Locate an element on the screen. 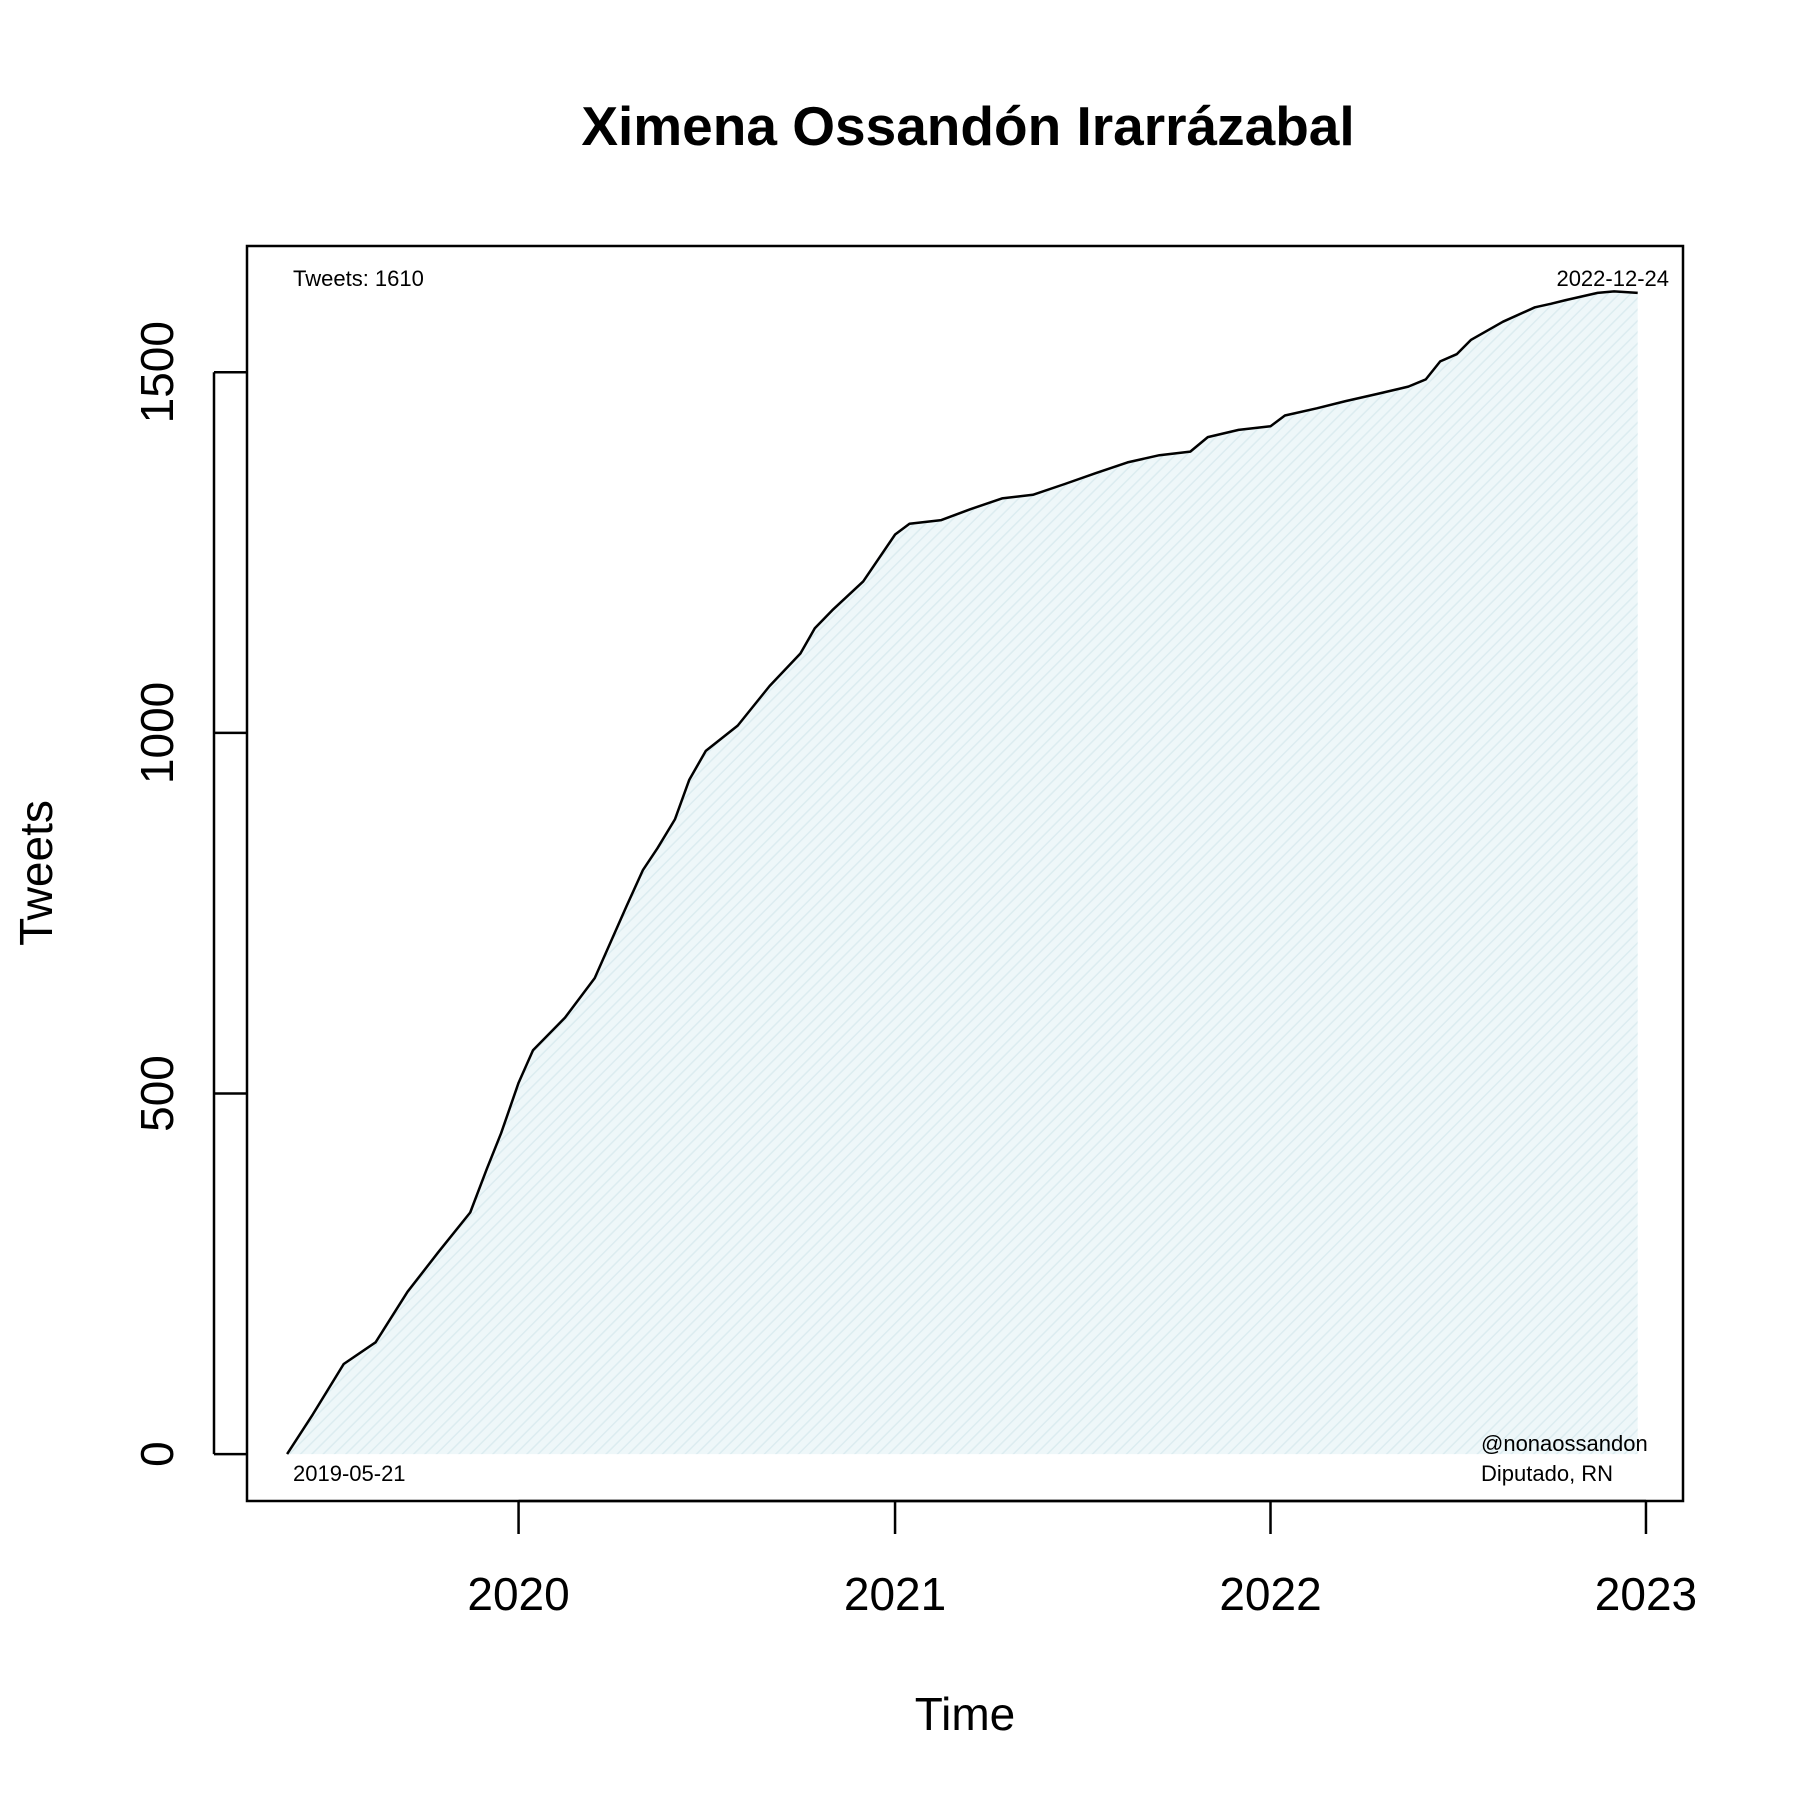  end-date-annotation: 2022-12-24 is located at coordinates (1612, 278).